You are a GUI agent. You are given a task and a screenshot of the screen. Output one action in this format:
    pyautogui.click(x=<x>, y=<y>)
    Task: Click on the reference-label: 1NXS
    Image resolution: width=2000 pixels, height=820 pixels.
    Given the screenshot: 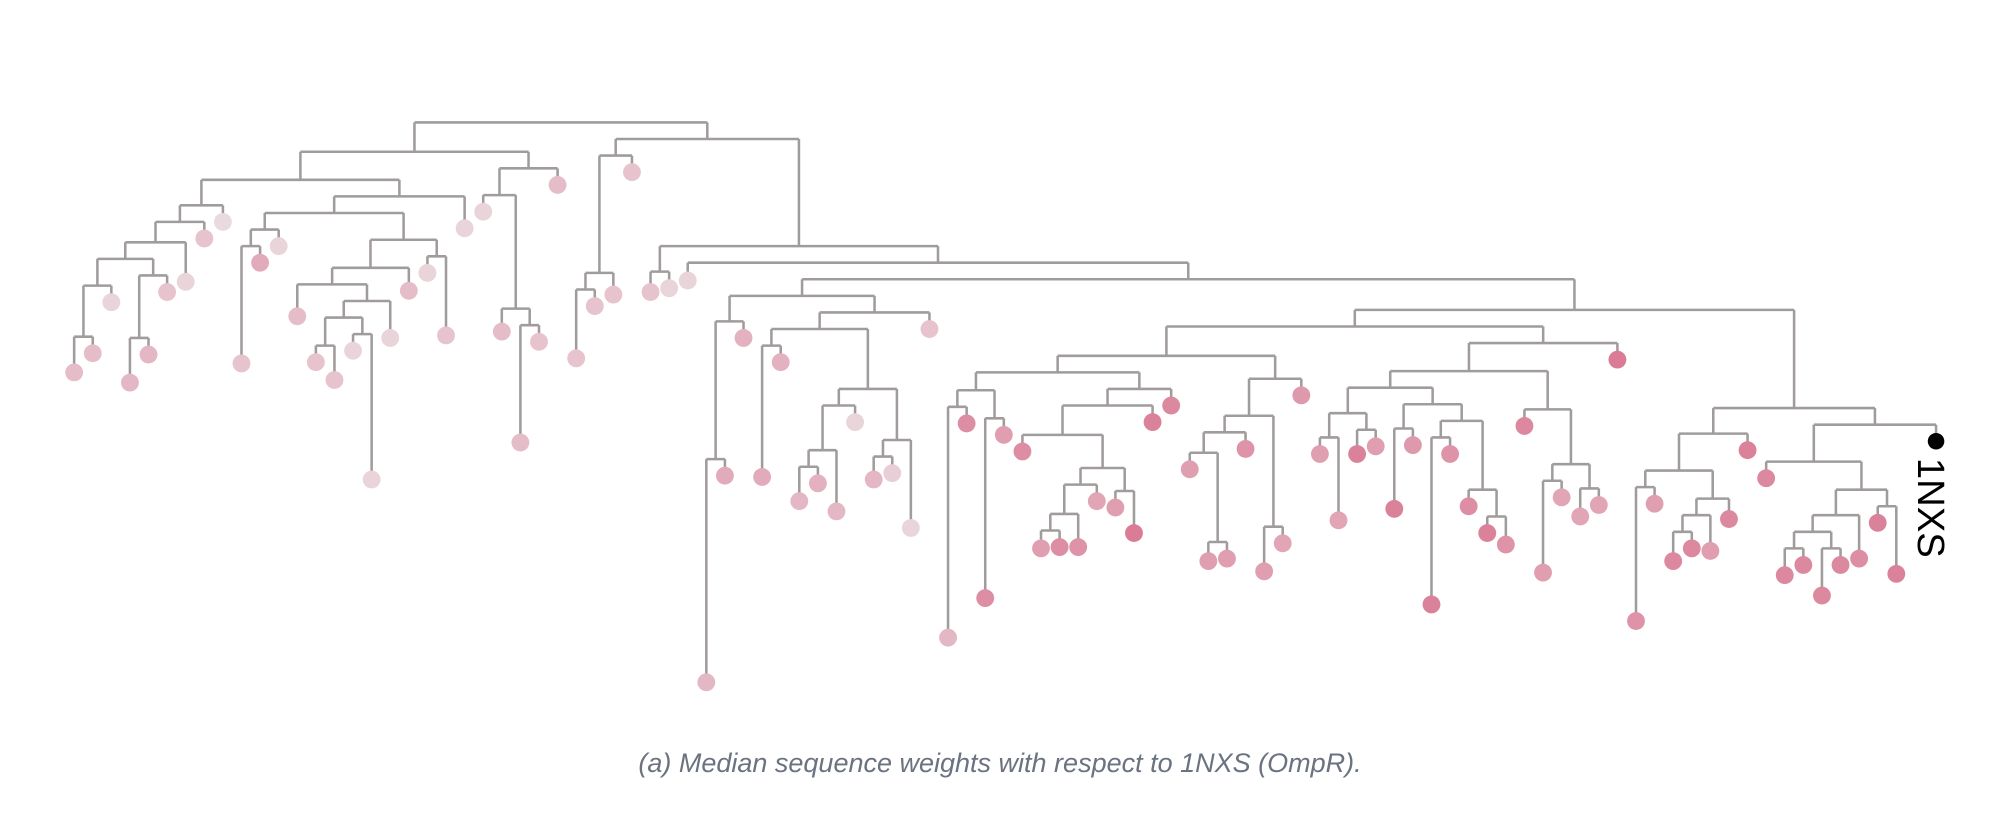 What is the action you would take?
    pyautogui.click(x=1930, y=508)
    